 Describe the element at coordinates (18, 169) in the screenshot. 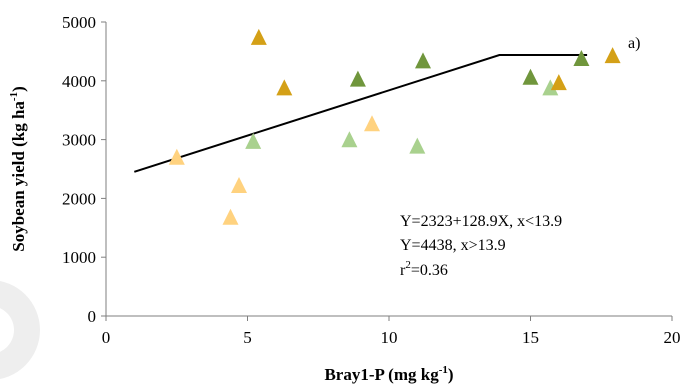

I see `y-axis-label: Soybean yield (kg ha-1)` at that location.